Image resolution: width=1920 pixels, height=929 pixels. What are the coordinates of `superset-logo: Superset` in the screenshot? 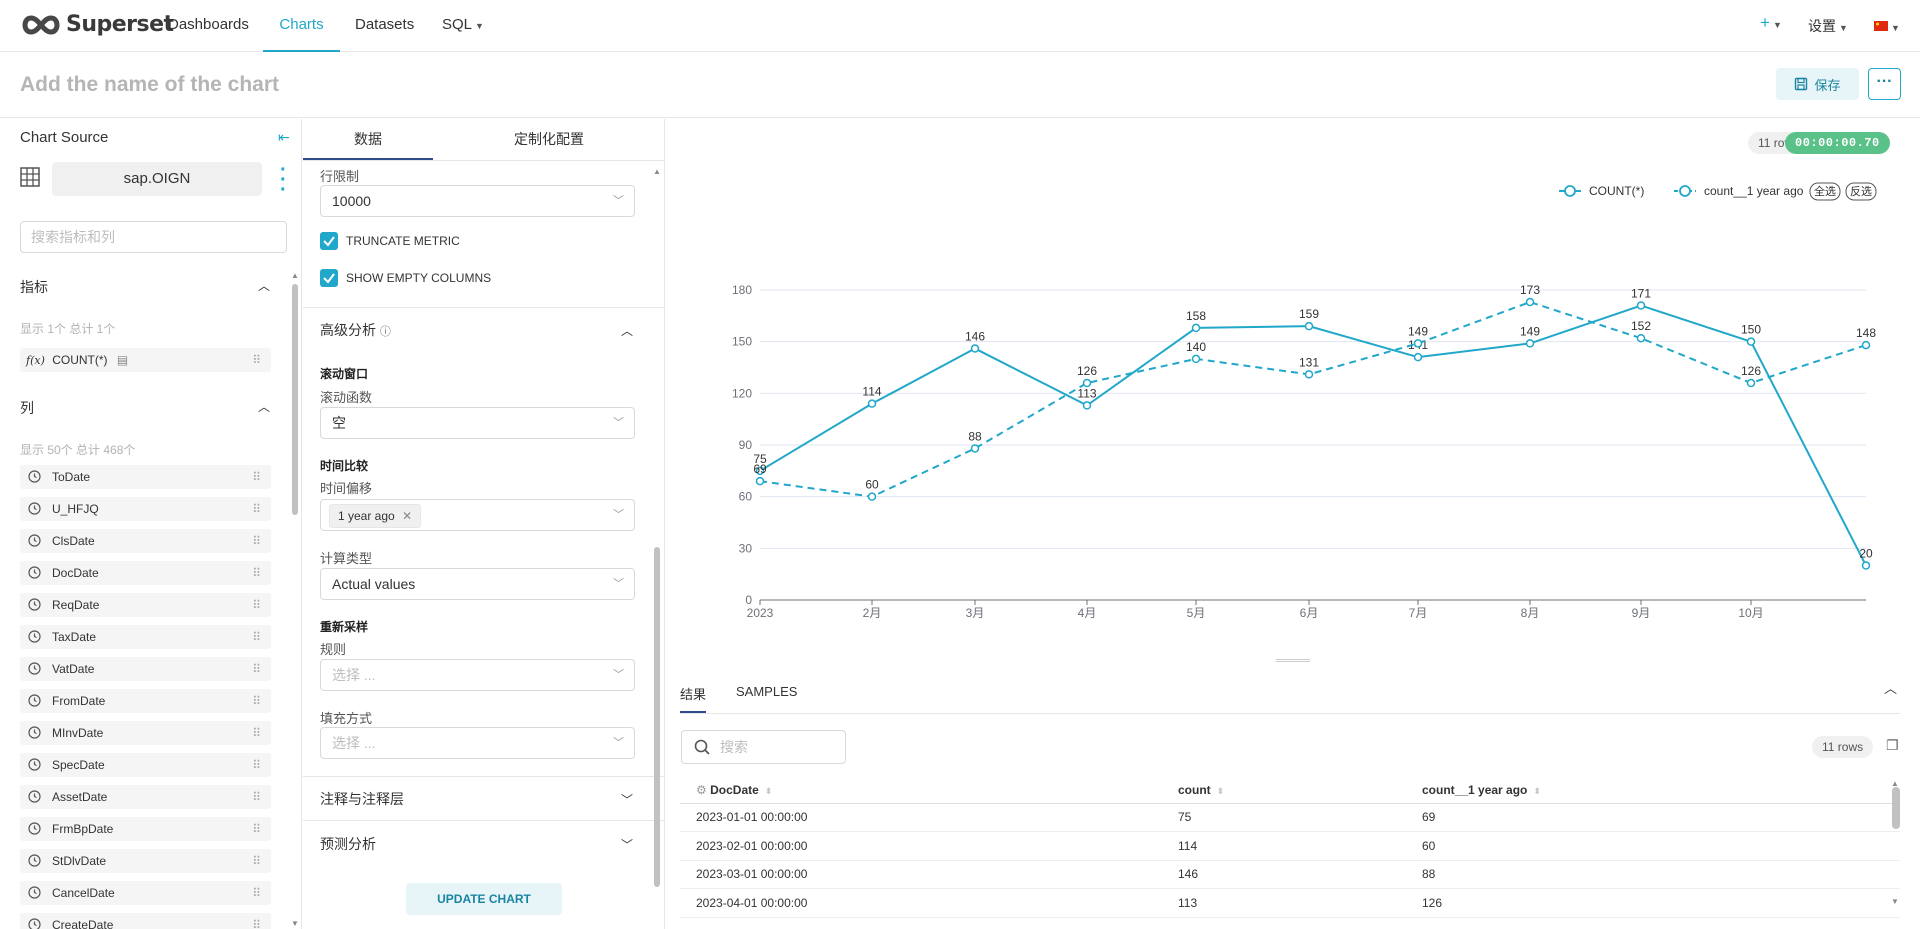 It's located at (97, 24).